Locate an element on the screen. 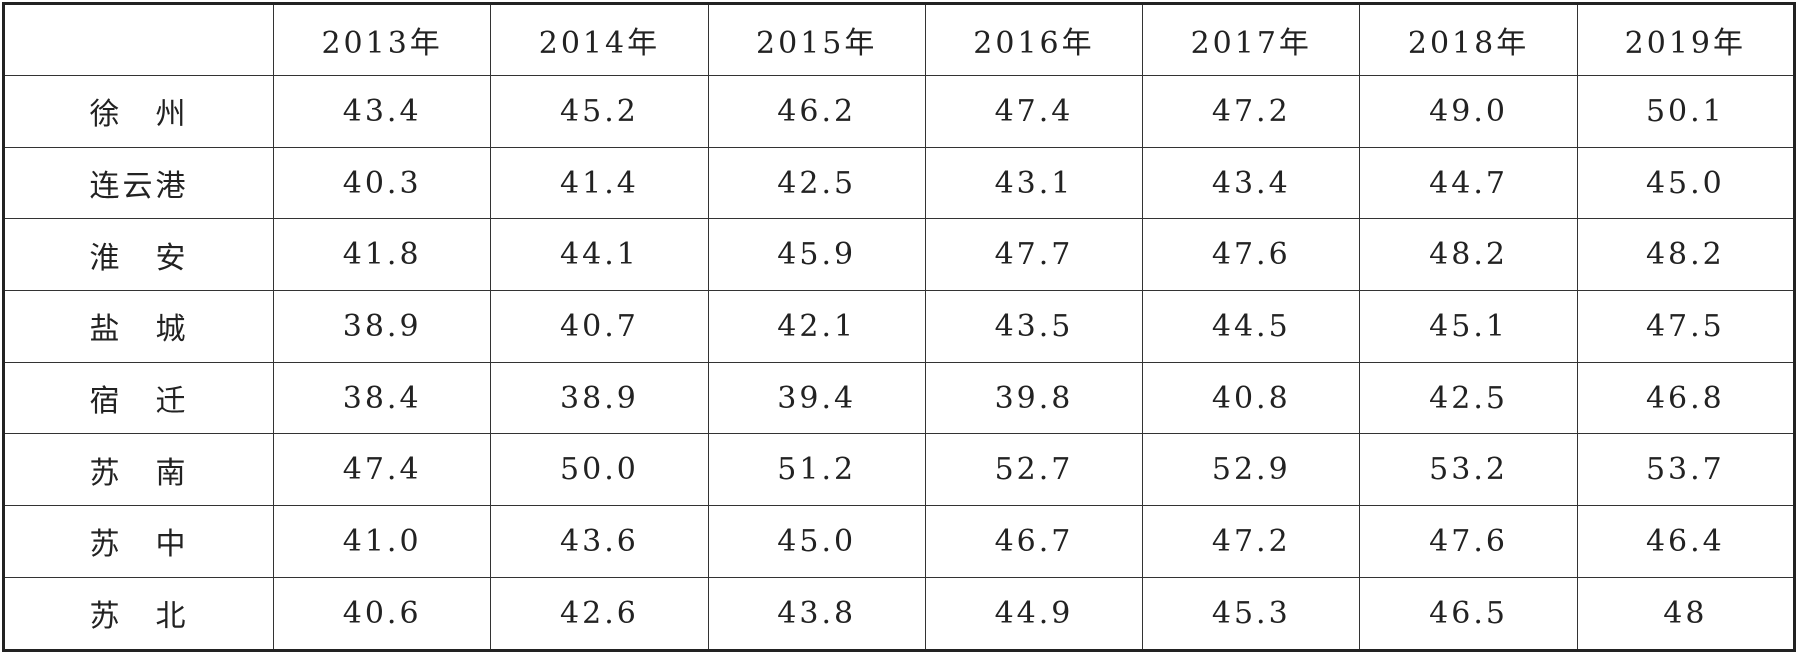  cell: 39.8 is located at coordinates (1034, 398).